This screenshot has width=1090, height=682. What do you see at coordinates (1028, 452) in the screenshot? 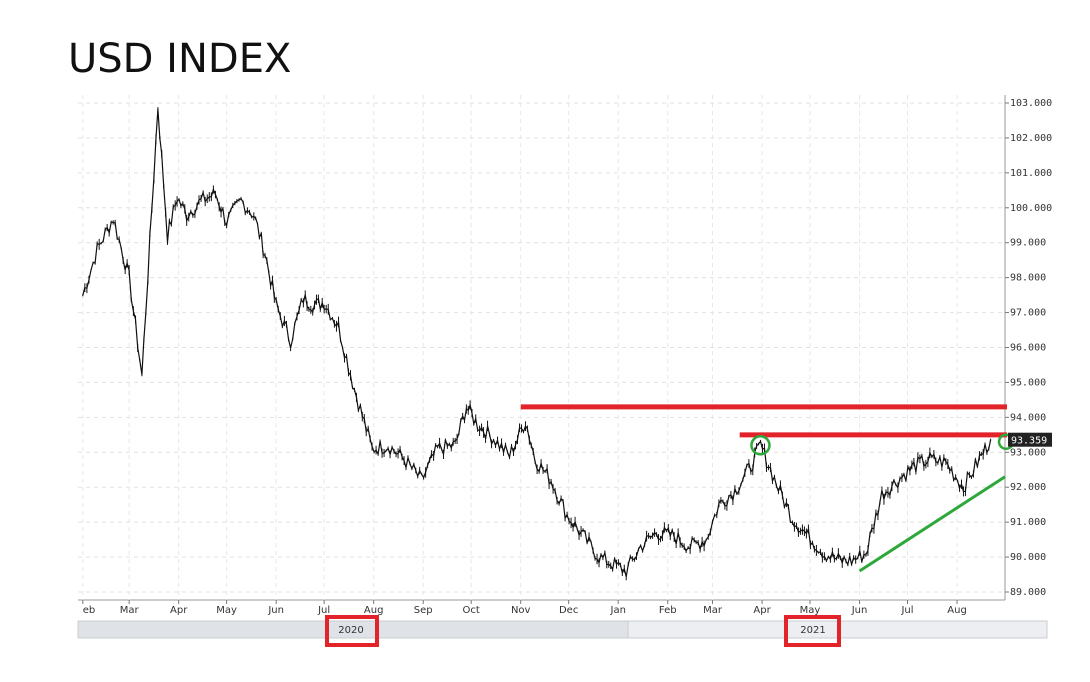
I see `y-tick-label: 93.000` at bounding box center [1028, 452].